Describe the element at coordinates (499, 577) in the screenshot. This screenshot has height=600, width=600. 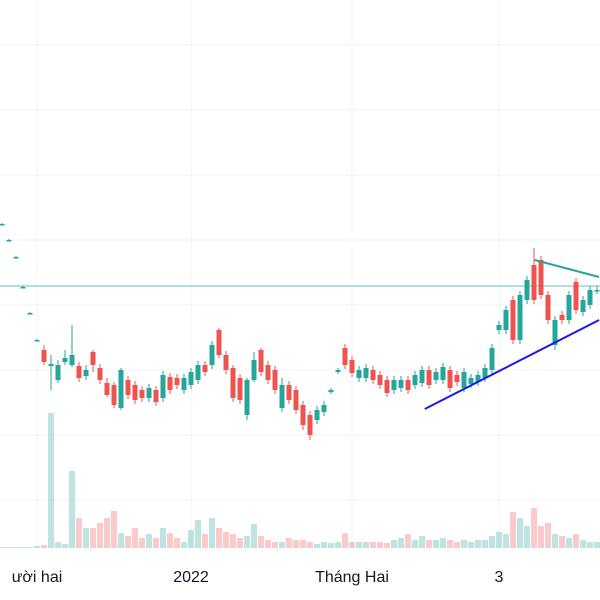
I see `x-tick-label: 3` at that location.